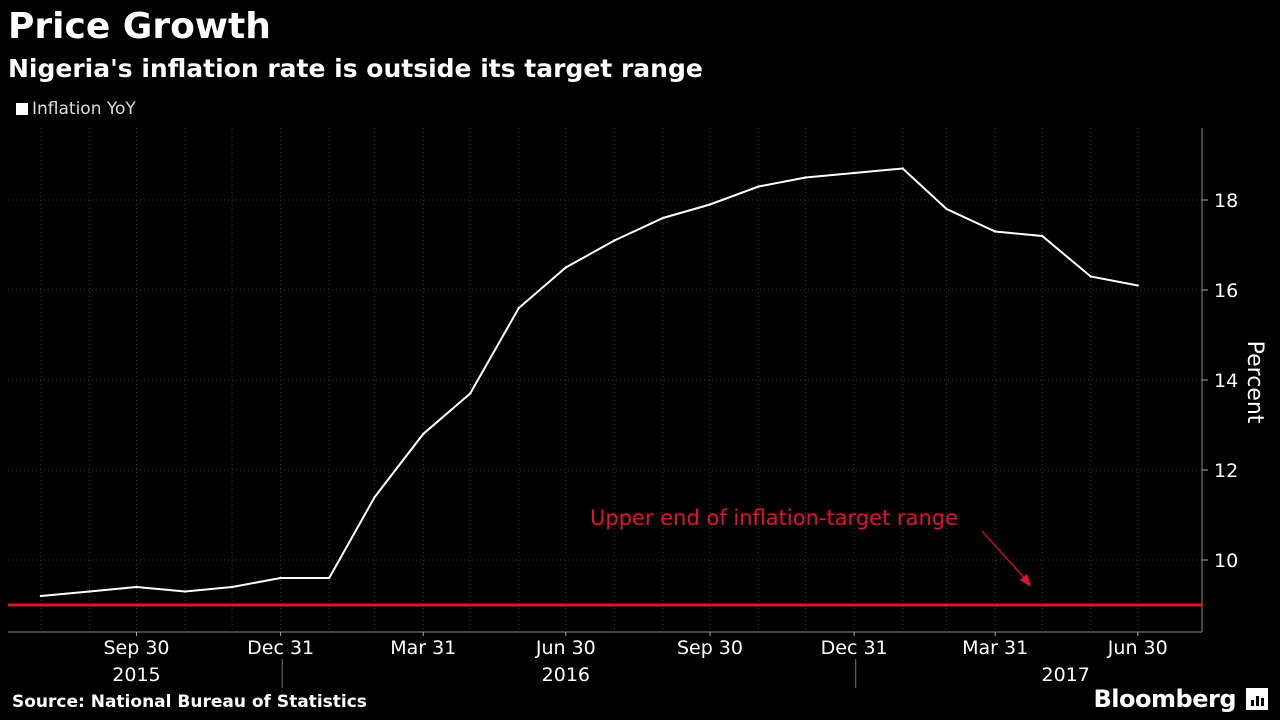 The width and height of the screenshot is (1280, 720). Describe the element at coordinates (189, 702) in the screenshot. I see `source-note: Source: National Bureau of Statistics` at that location.